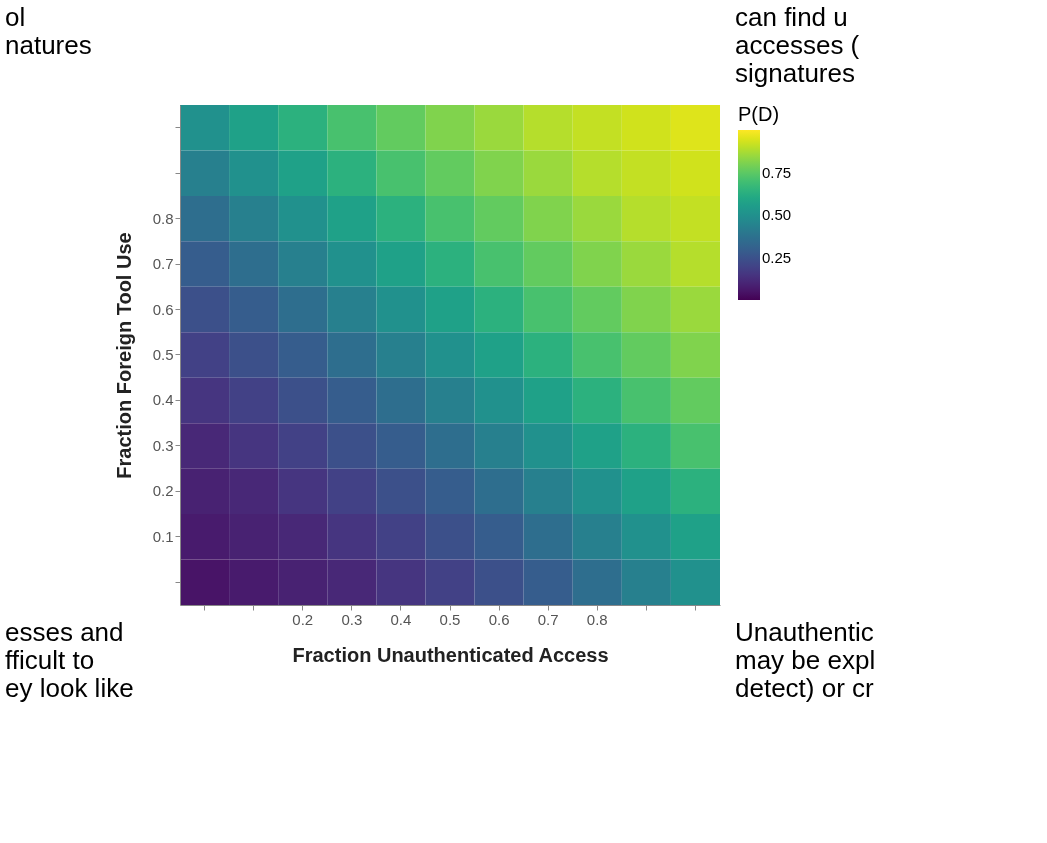 This screenshot has width=1047, height=843. Describe the element at coordinates (123, 355) in the screenshot. I see `y-axis-title: Fraction Foreign Tool Use` at that location.